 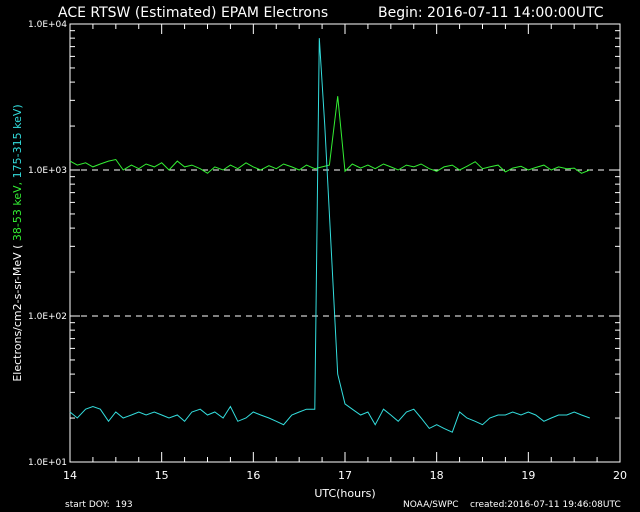 What do you see at coordinates (47, 171) in the screenshot?
I see `y-tick-label: 1.0E+03` at bounding box center [47, 171].